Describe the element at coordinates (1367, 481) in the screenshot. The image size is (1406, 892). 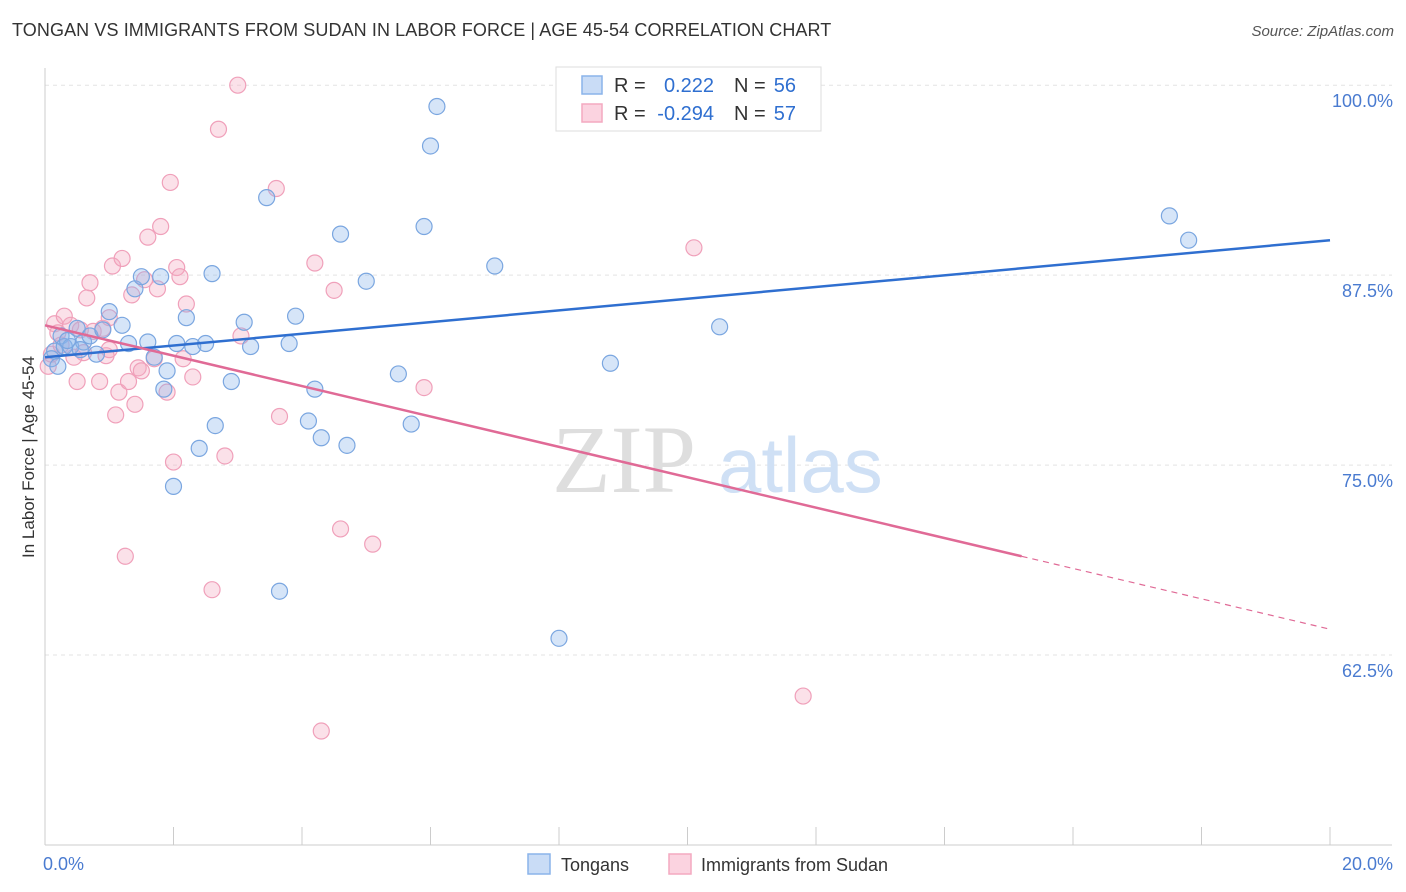
I see `y-tick-label: 75.0%` at that location.